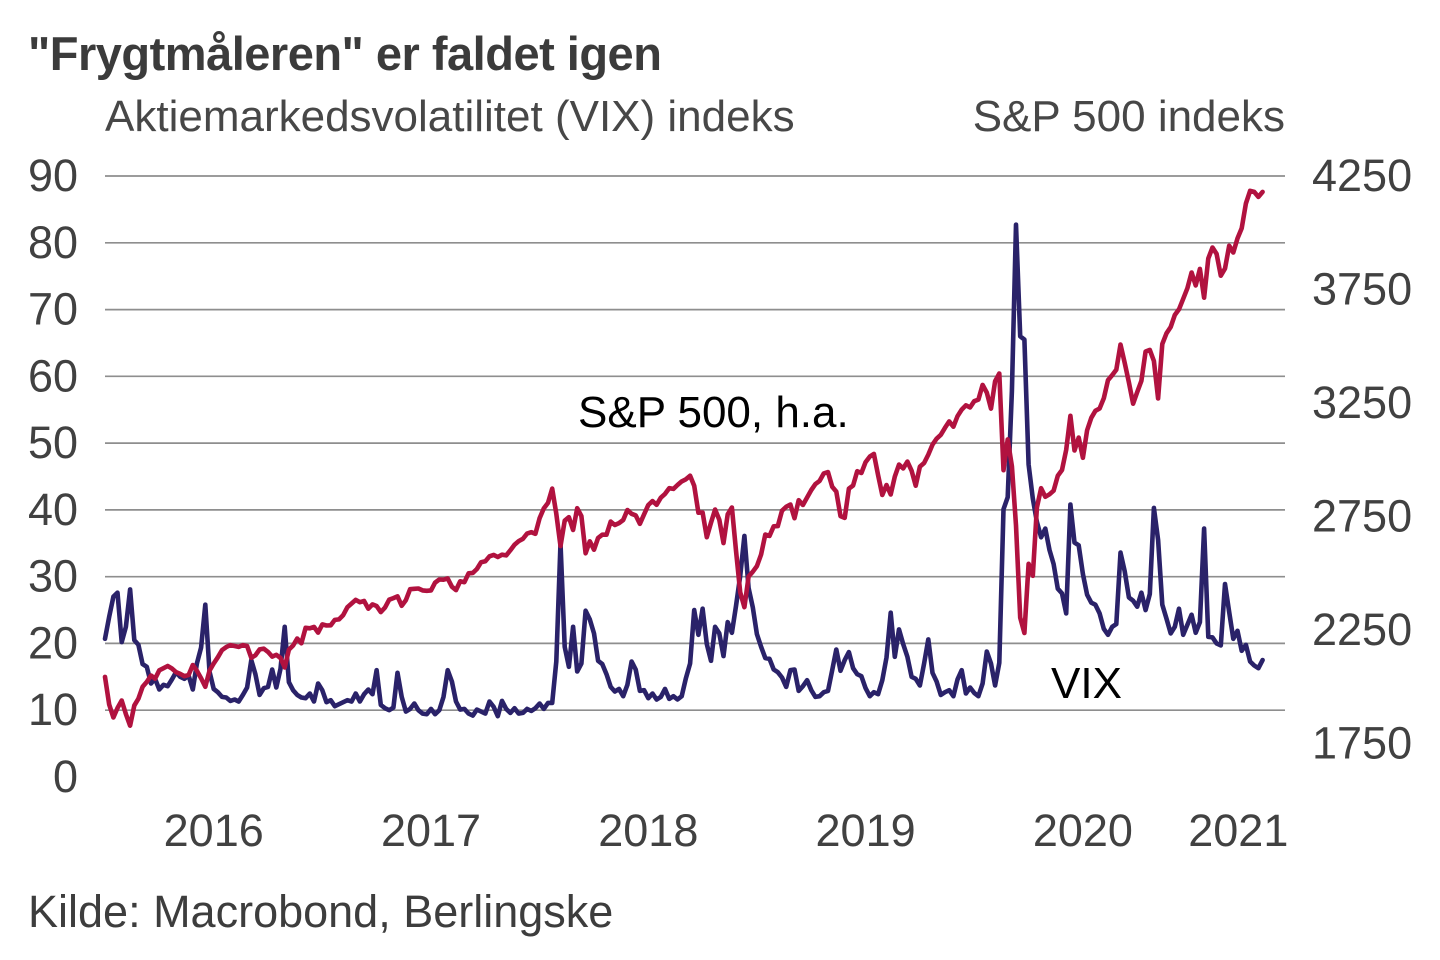  Describe the element at coordinates (1362, 175) in the screenshot. I see `right-axis-tick-label: 4250` at that location.